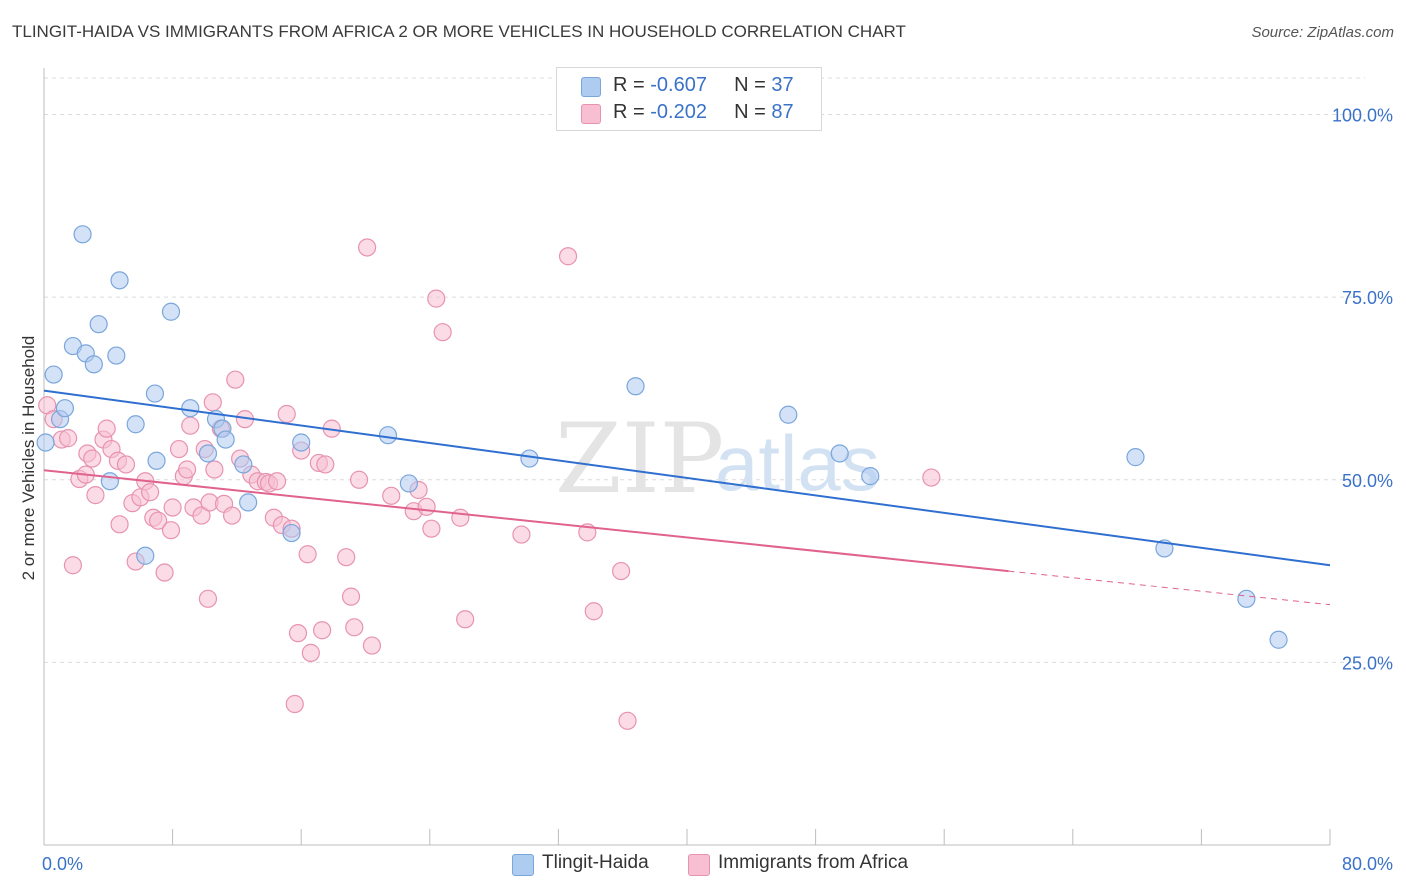  I want to click on y-tick-label: 75.0%, so click(1367, 298).